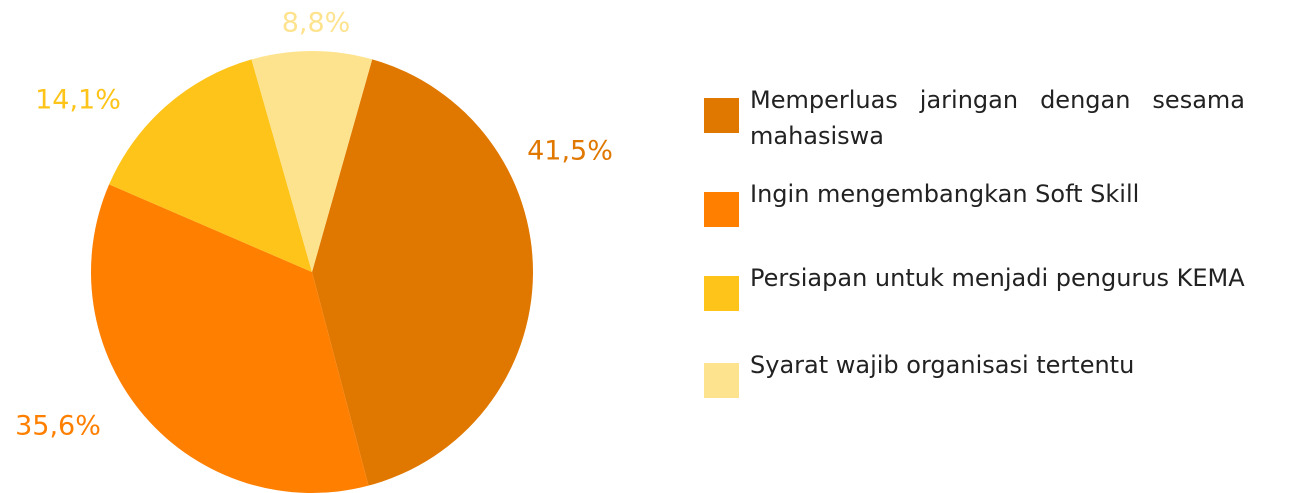 The image size is (1314, 493). I want to click on legend-item: Persiapan untuk menjadi pengurus KEMA, so click(974, 285).